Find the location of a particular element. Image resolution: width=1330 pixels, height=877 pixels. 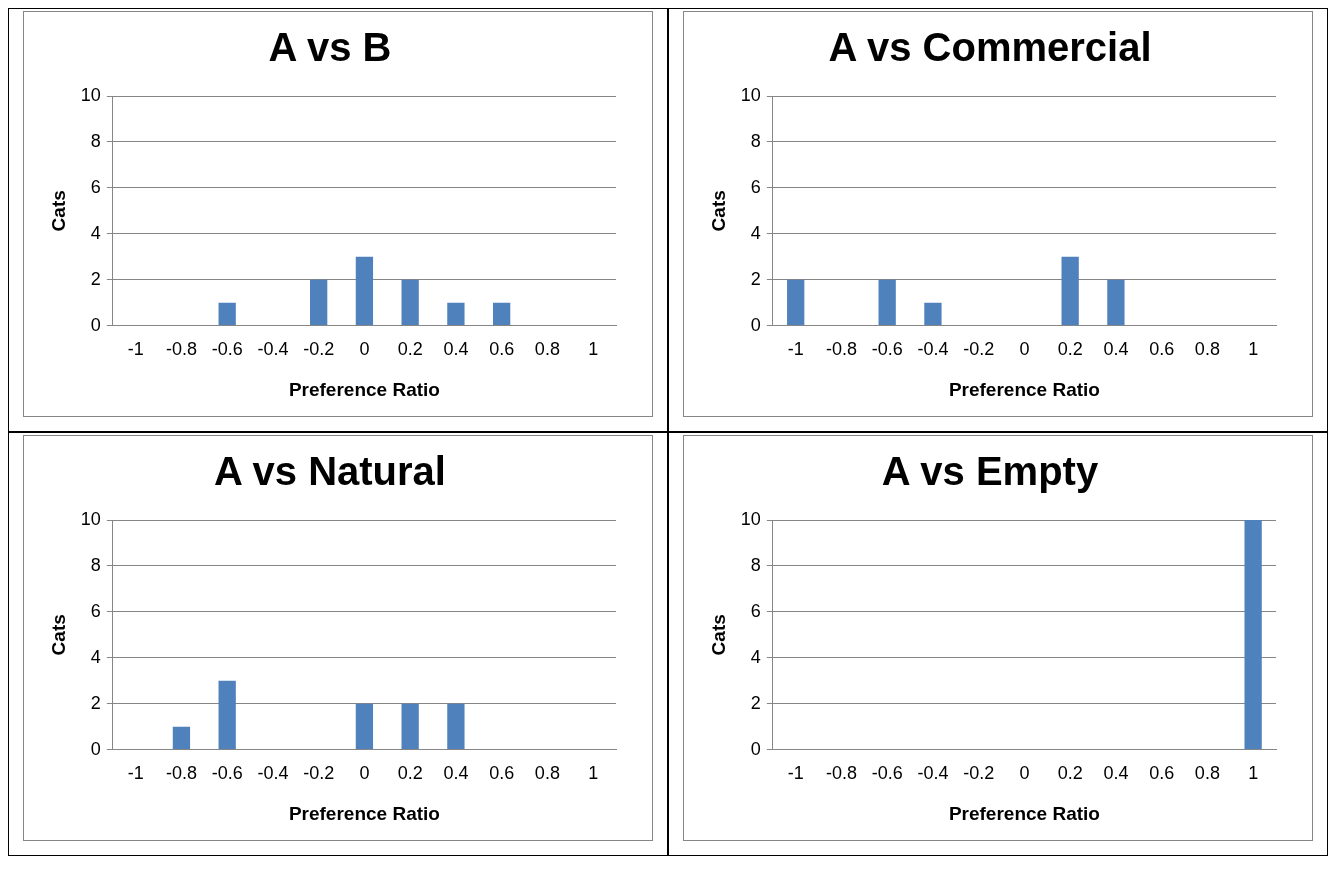

chart-title: A vs B is located at coordinates (330, 47).